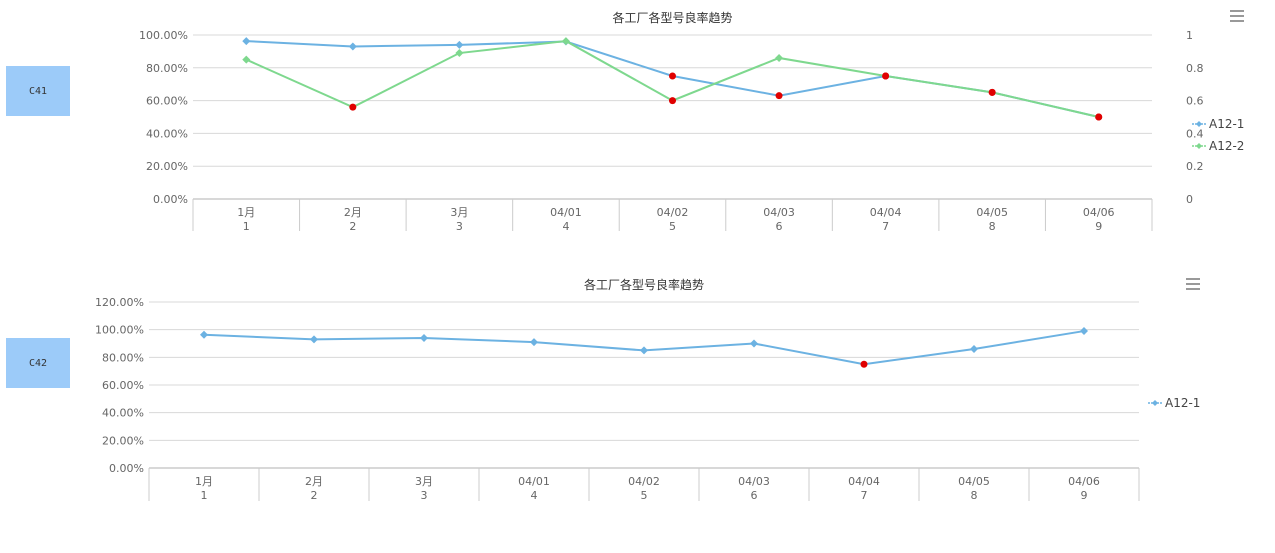 The image size is (1275, 553). What do you see at coordinates (1195, 166) in the screenshot?
I see `y2-tick-label: 0.2` at bounding box center [1195, 166].